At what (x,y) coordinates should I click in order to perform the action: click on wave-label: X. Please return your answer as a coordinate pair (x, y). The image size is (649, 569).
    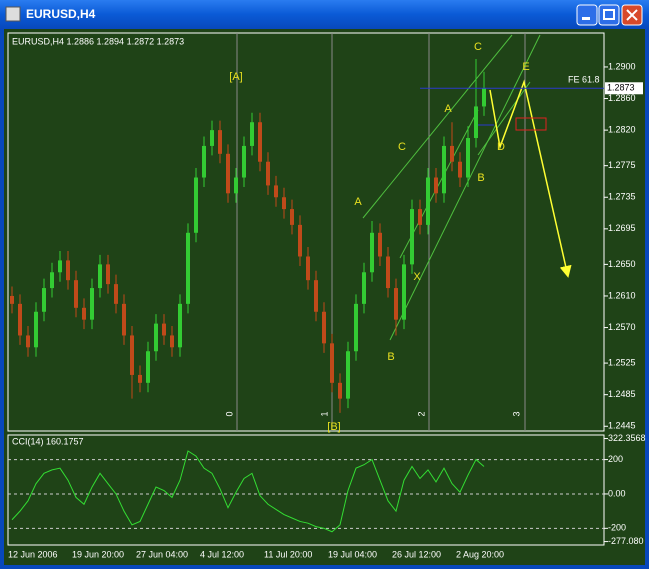
    Looking at the image, I should click on (417, 277).